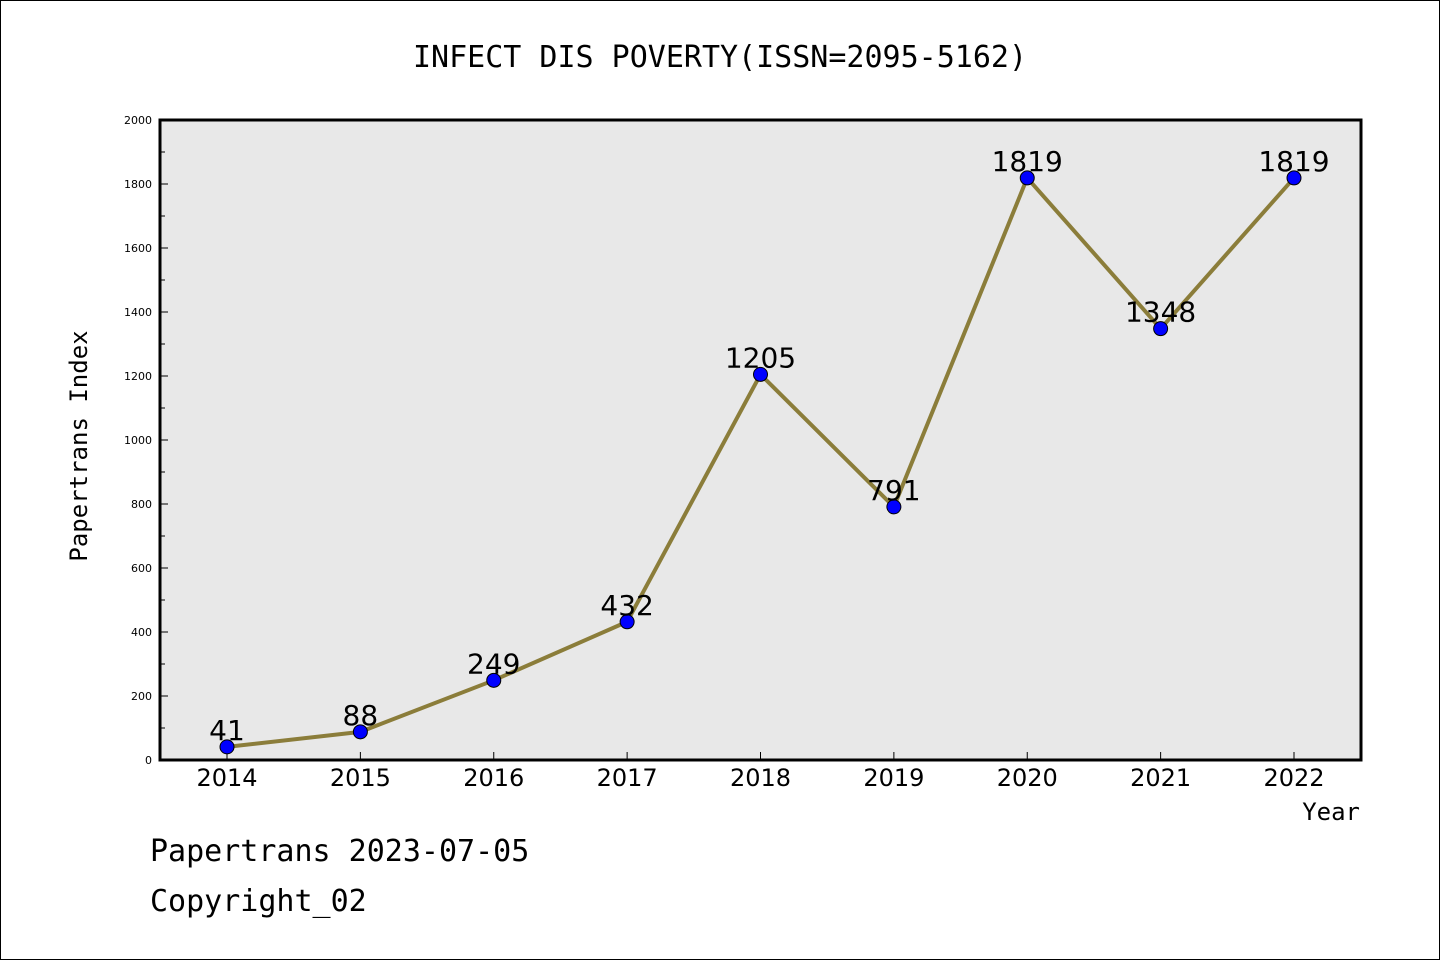 Image resolution: width=1440 pixels, height=960 pixels. What do you see at coordinates (148, 760) in the screenshot?
I see `y-tick-label: 0` at bounding box center [148, 760].